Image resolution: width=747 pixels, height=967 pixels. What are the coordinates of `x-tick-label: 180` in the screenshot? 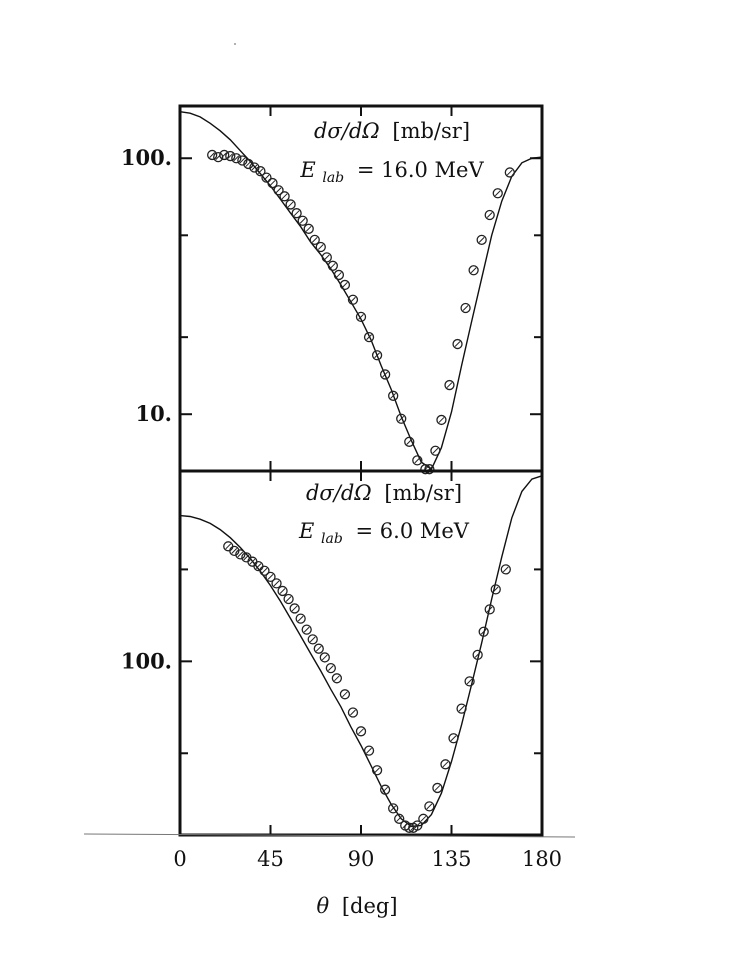 It's located at (542, 859).